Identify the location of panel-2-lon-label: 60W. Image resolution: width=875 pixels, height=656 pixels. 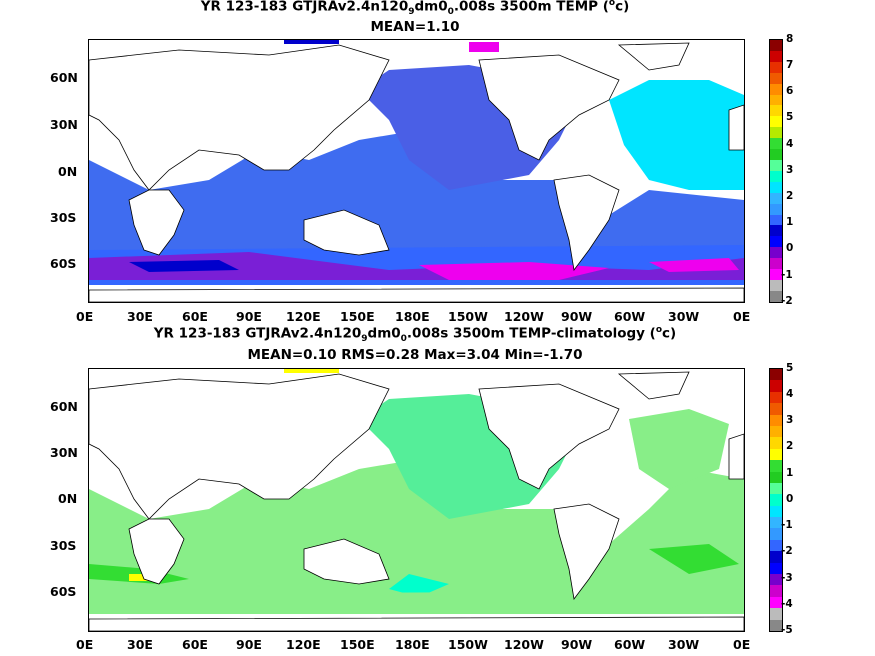
(630, 644).